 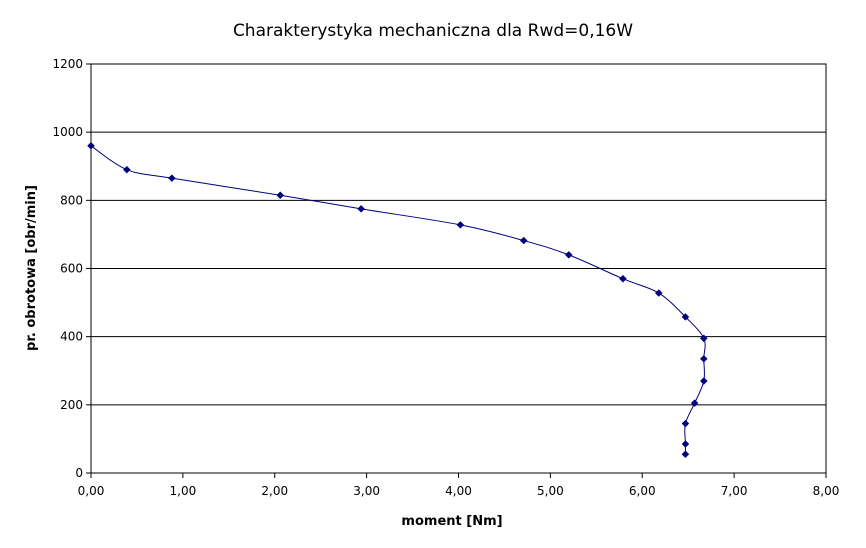 What do you see at coordinates (734, 491) in the screenshot?
I see `x-tick-label: 7,00` at bounding box center [734, 491].